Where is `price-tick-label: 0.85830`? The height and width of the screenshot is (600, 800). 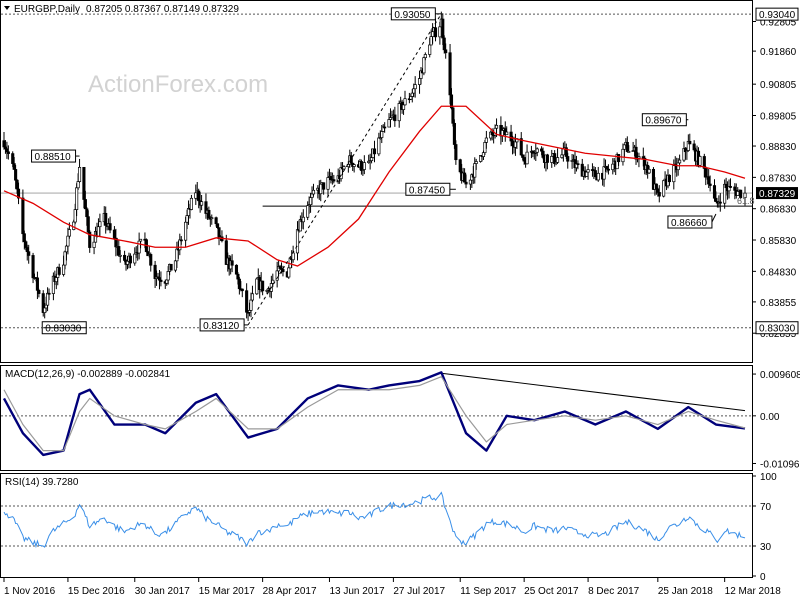 price-tick-label: 0.85830 is located at coordinates (778, 241).